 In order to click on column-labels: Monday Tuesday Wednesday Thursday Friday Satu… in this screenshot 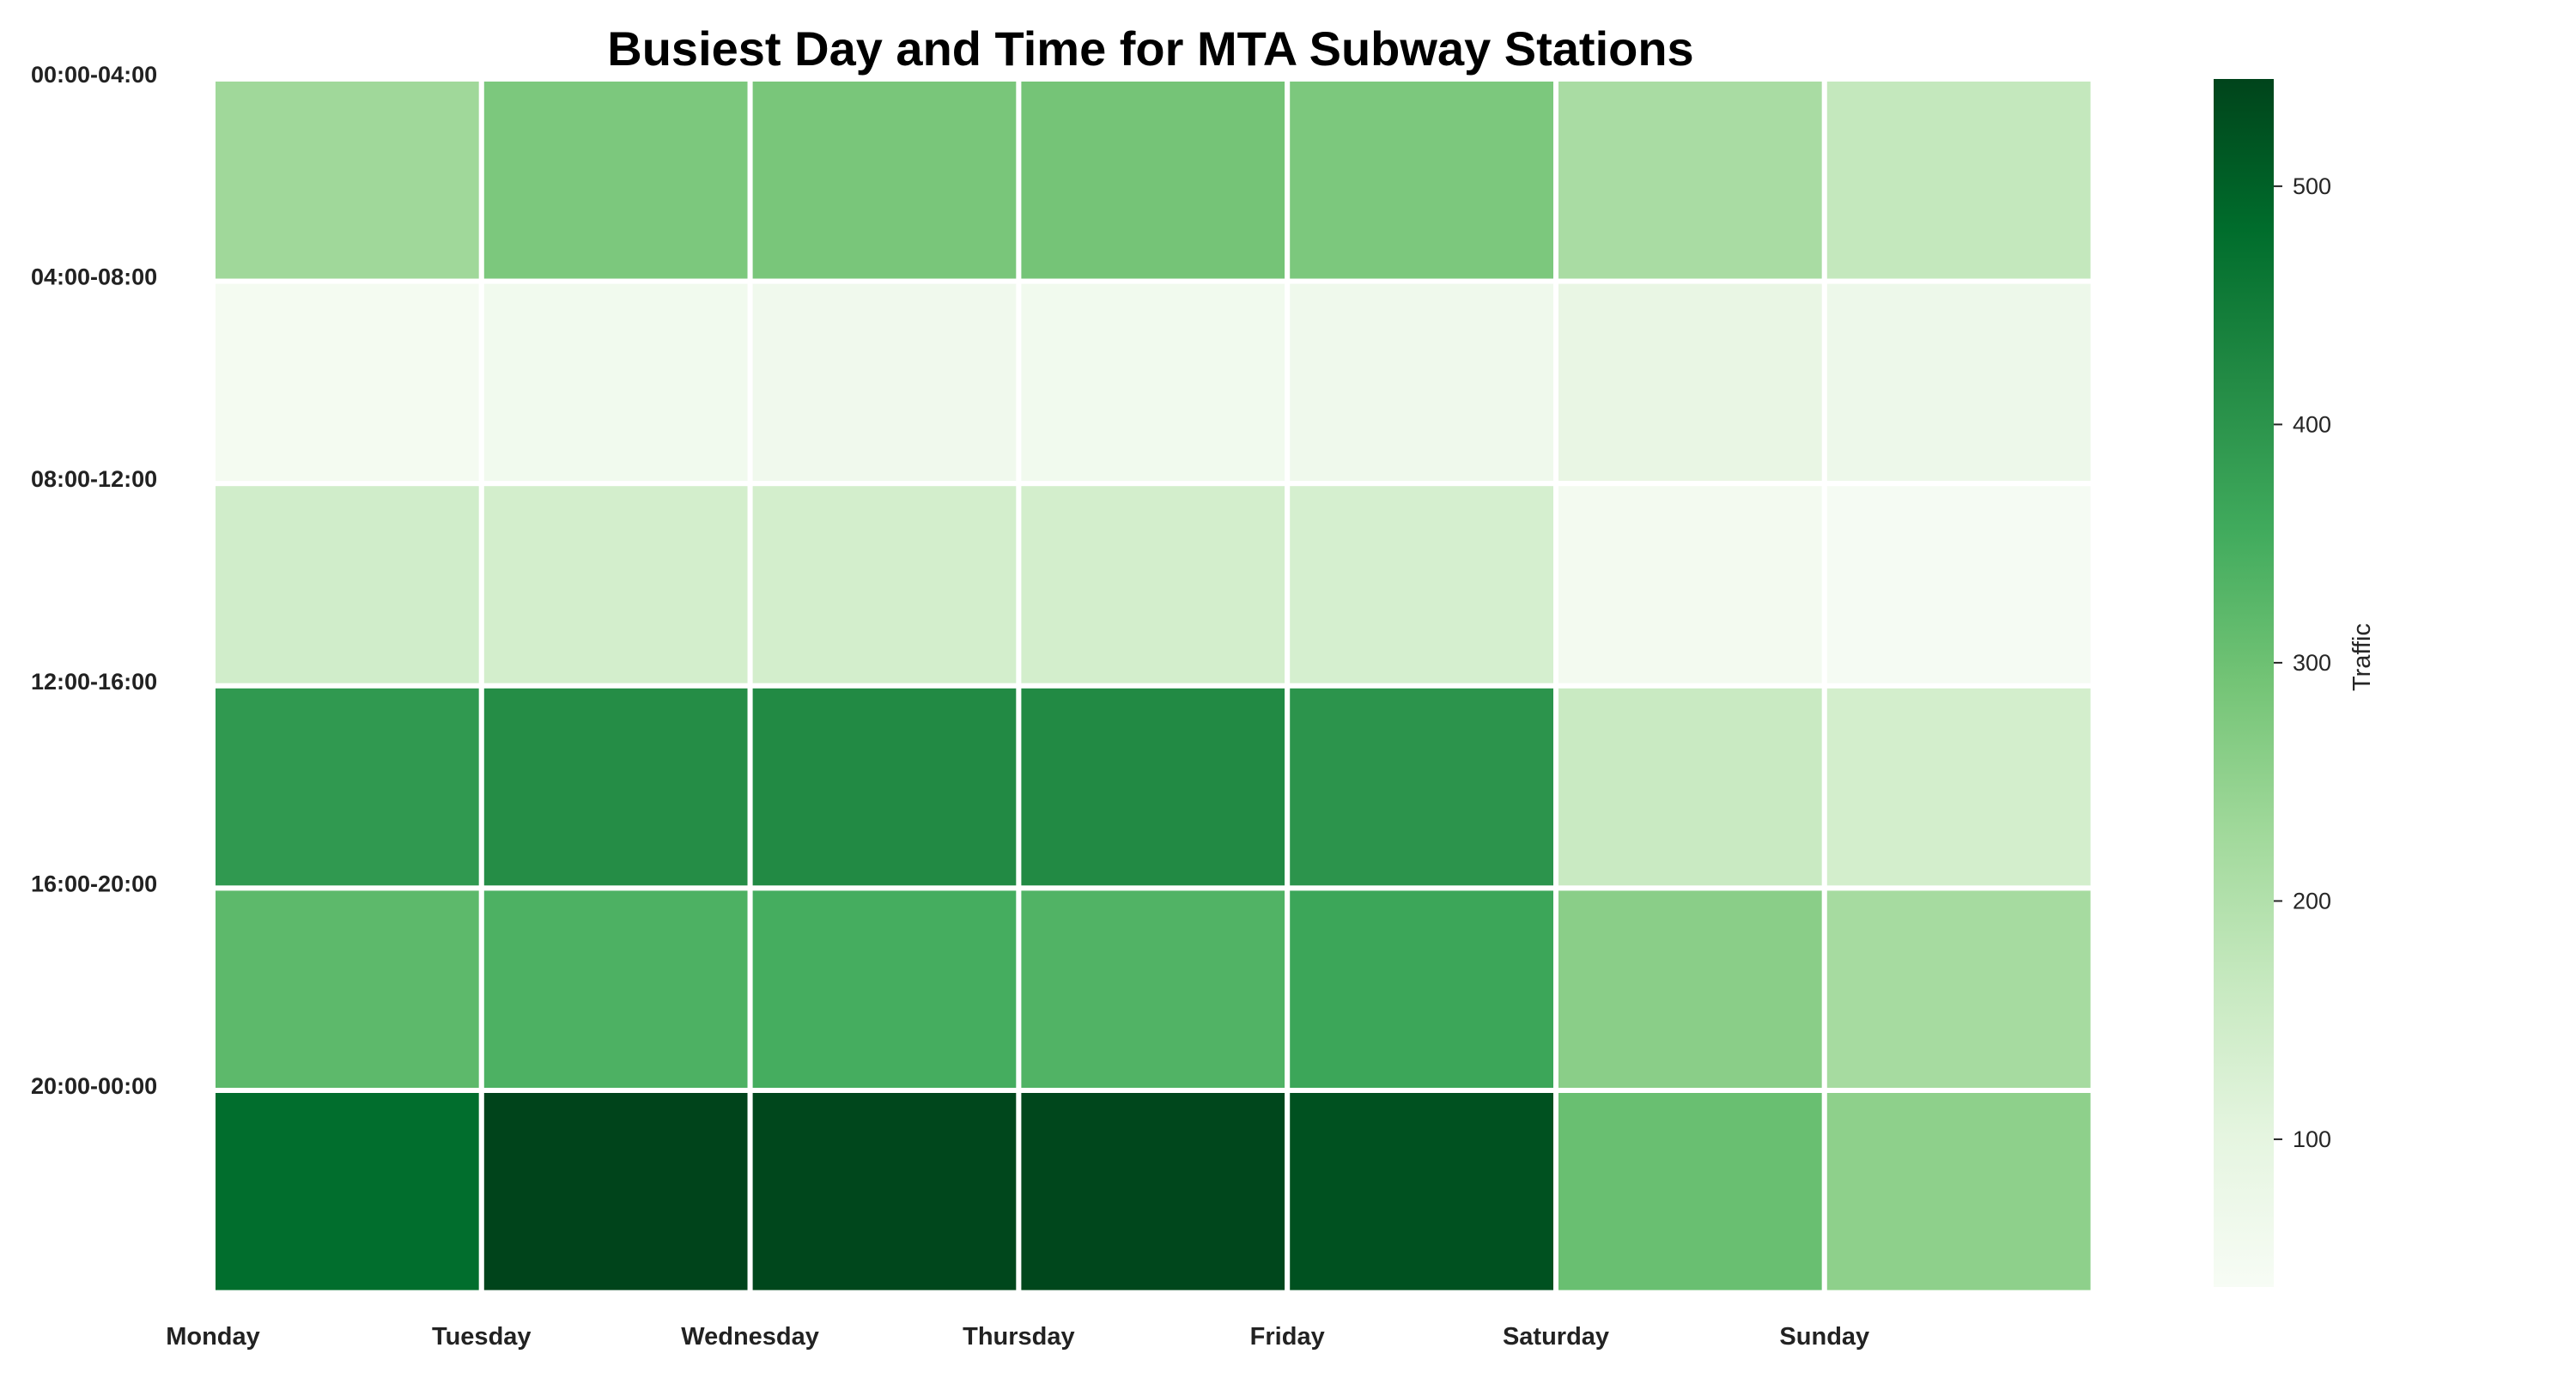, I will do `click(1017, 1337)`.